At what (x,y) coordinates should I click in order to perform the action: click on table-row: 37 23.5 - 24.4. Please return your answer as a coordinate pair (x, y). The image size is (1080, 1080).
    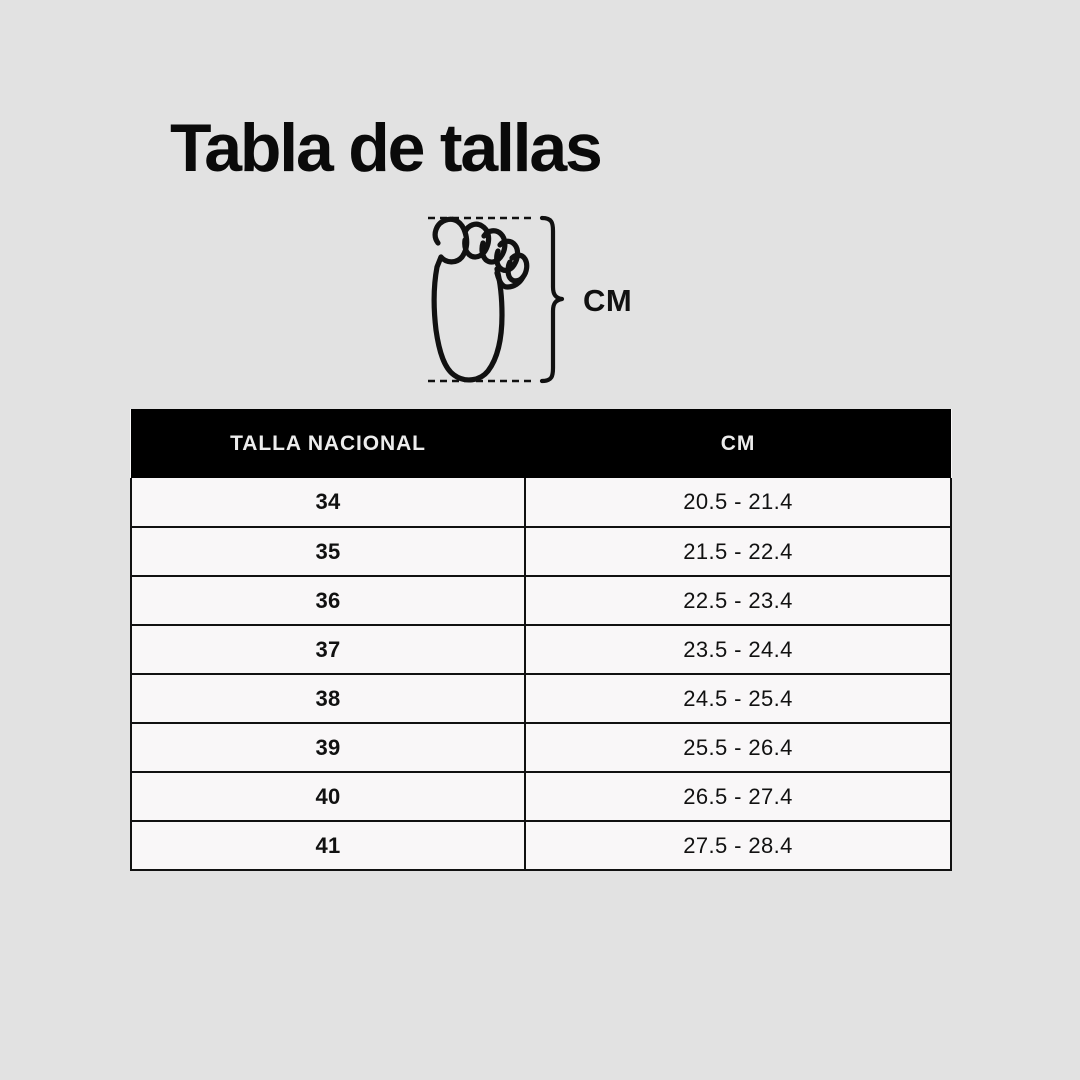
    Looking at the image, I should click on (541, 650).